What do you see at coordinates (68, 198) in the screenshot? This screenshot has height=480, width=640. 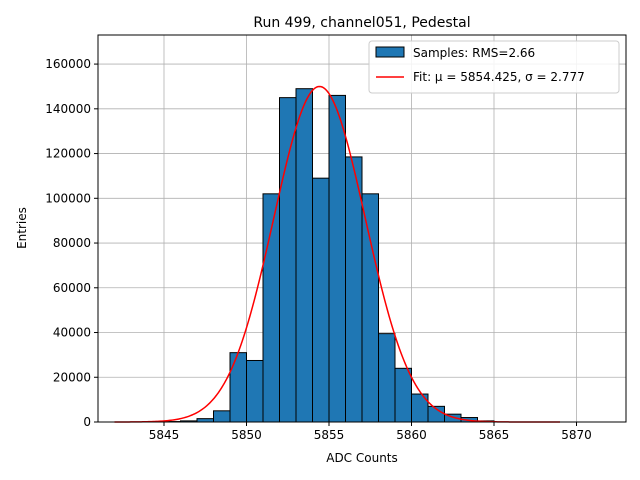 I see `y-tick-label: 100000` at bounding box center [68, 198].